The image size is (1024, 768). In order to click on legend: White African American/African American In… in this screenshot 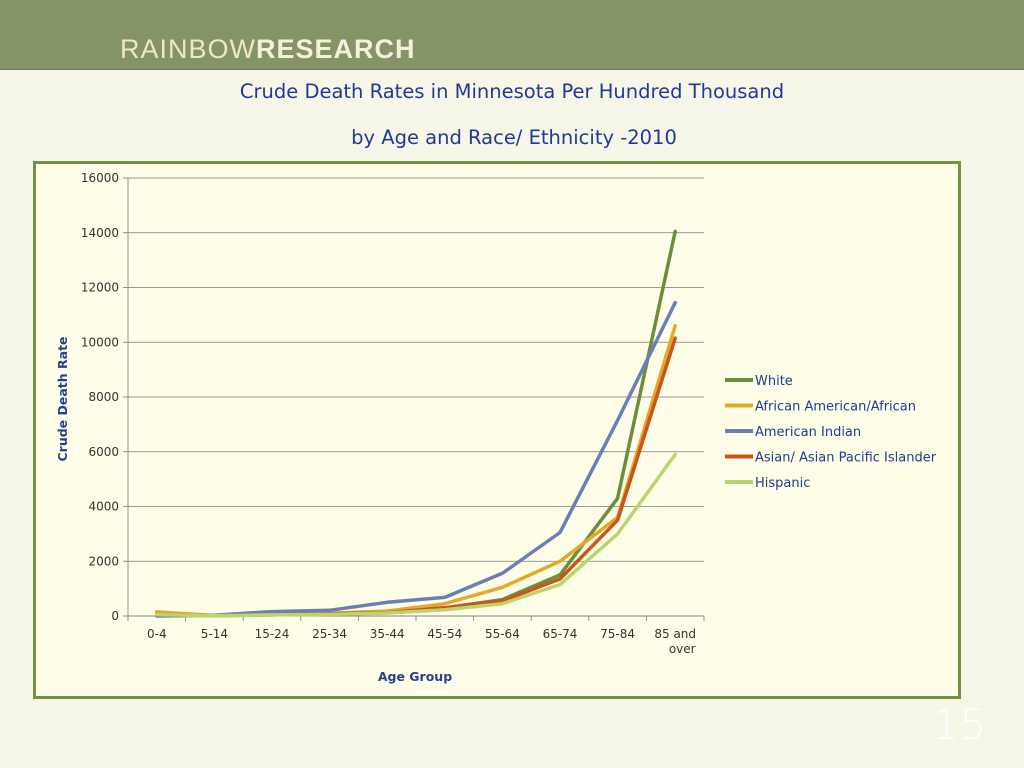, I will do `click(831, 432)`.